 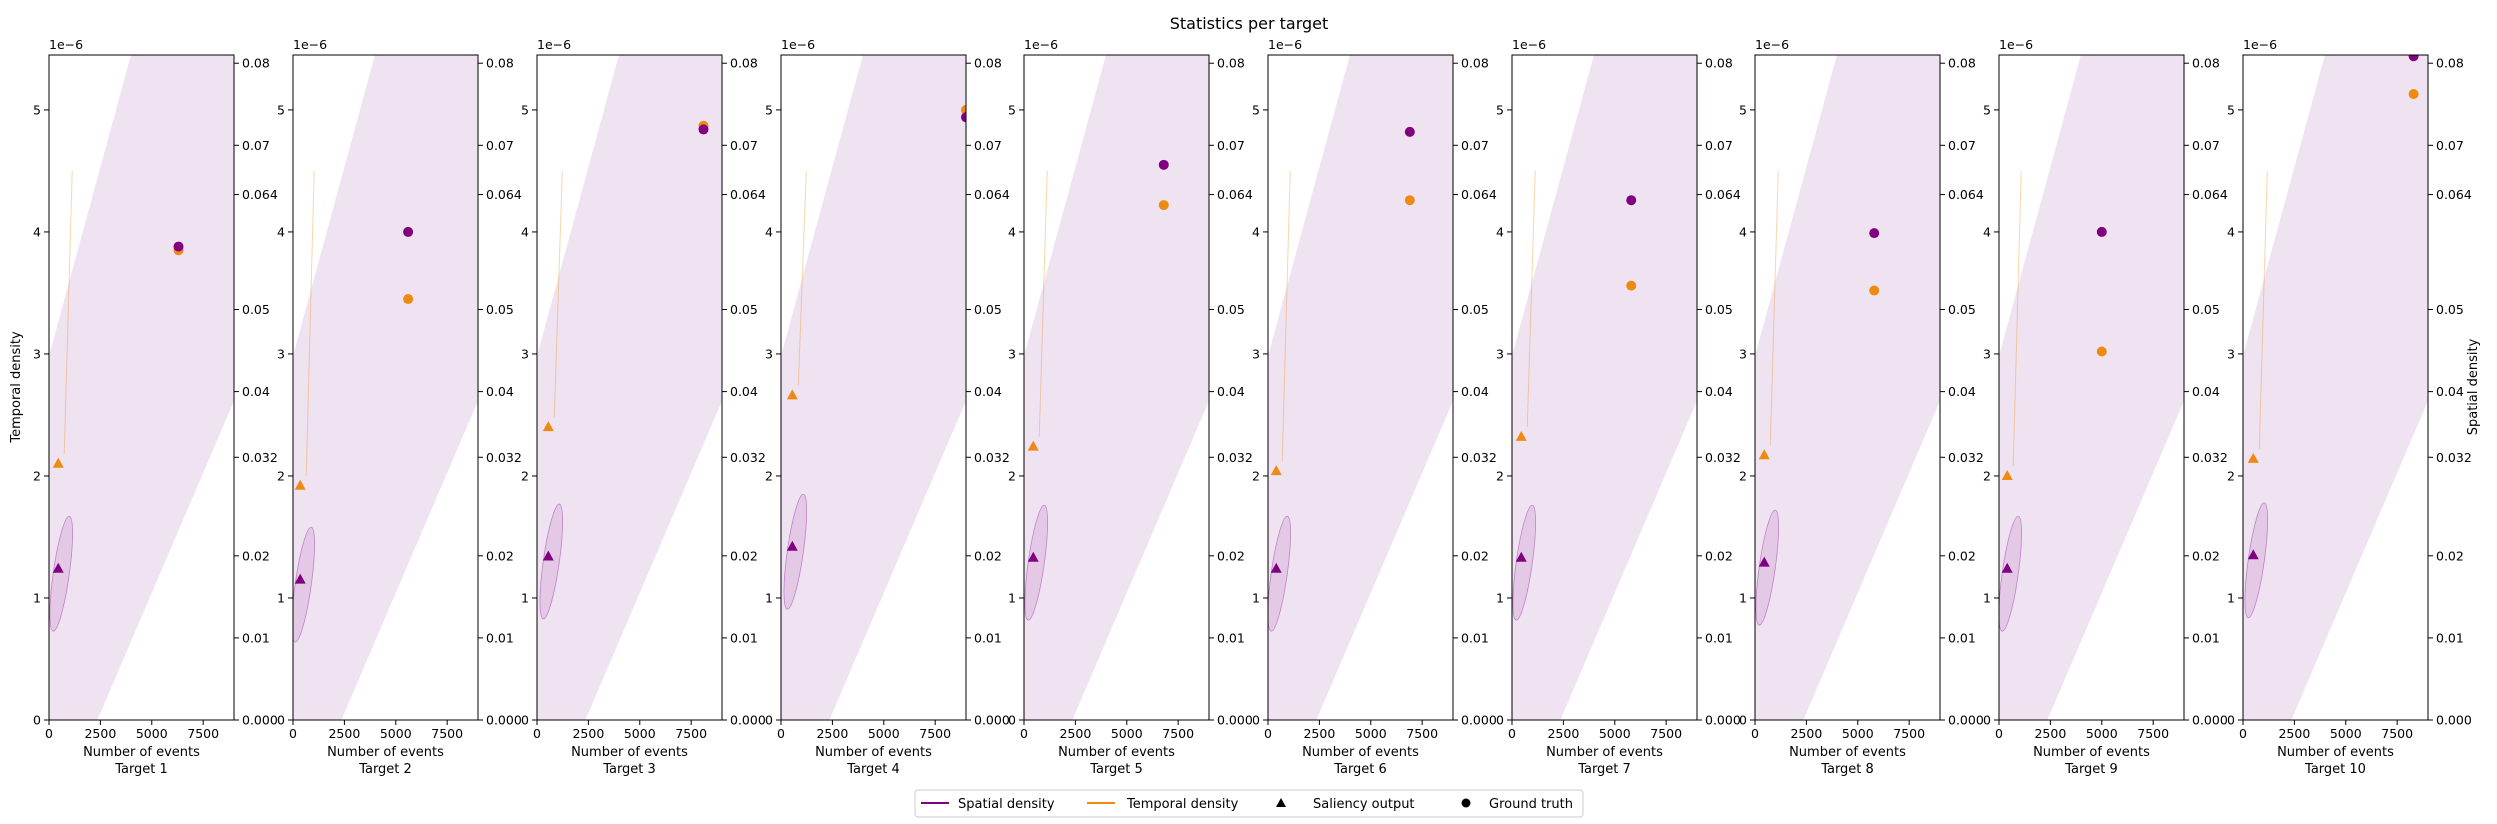 I want to click on target-label: Target 3, so click(x=629, y=769).